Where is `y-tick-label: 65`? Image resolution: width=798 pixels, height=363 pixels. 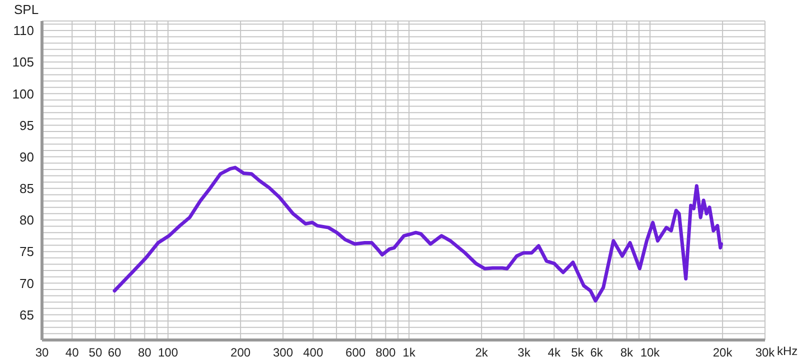 y-tick-label: 65 is located at coordinates (27, 314).